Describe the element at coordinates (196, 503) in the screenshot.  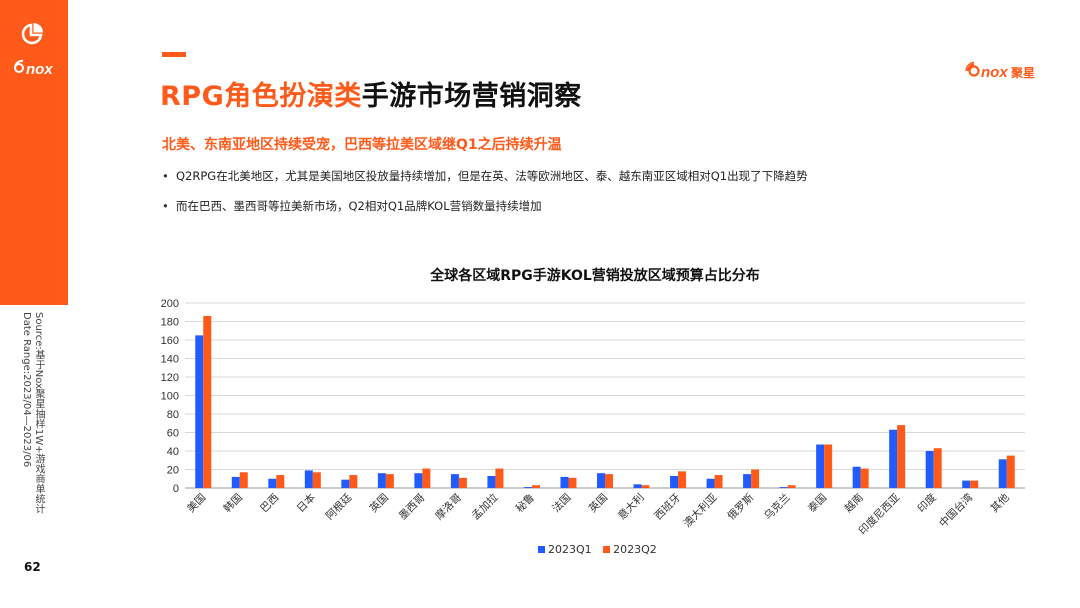
I see `x-tick-label: 美国` at that location.